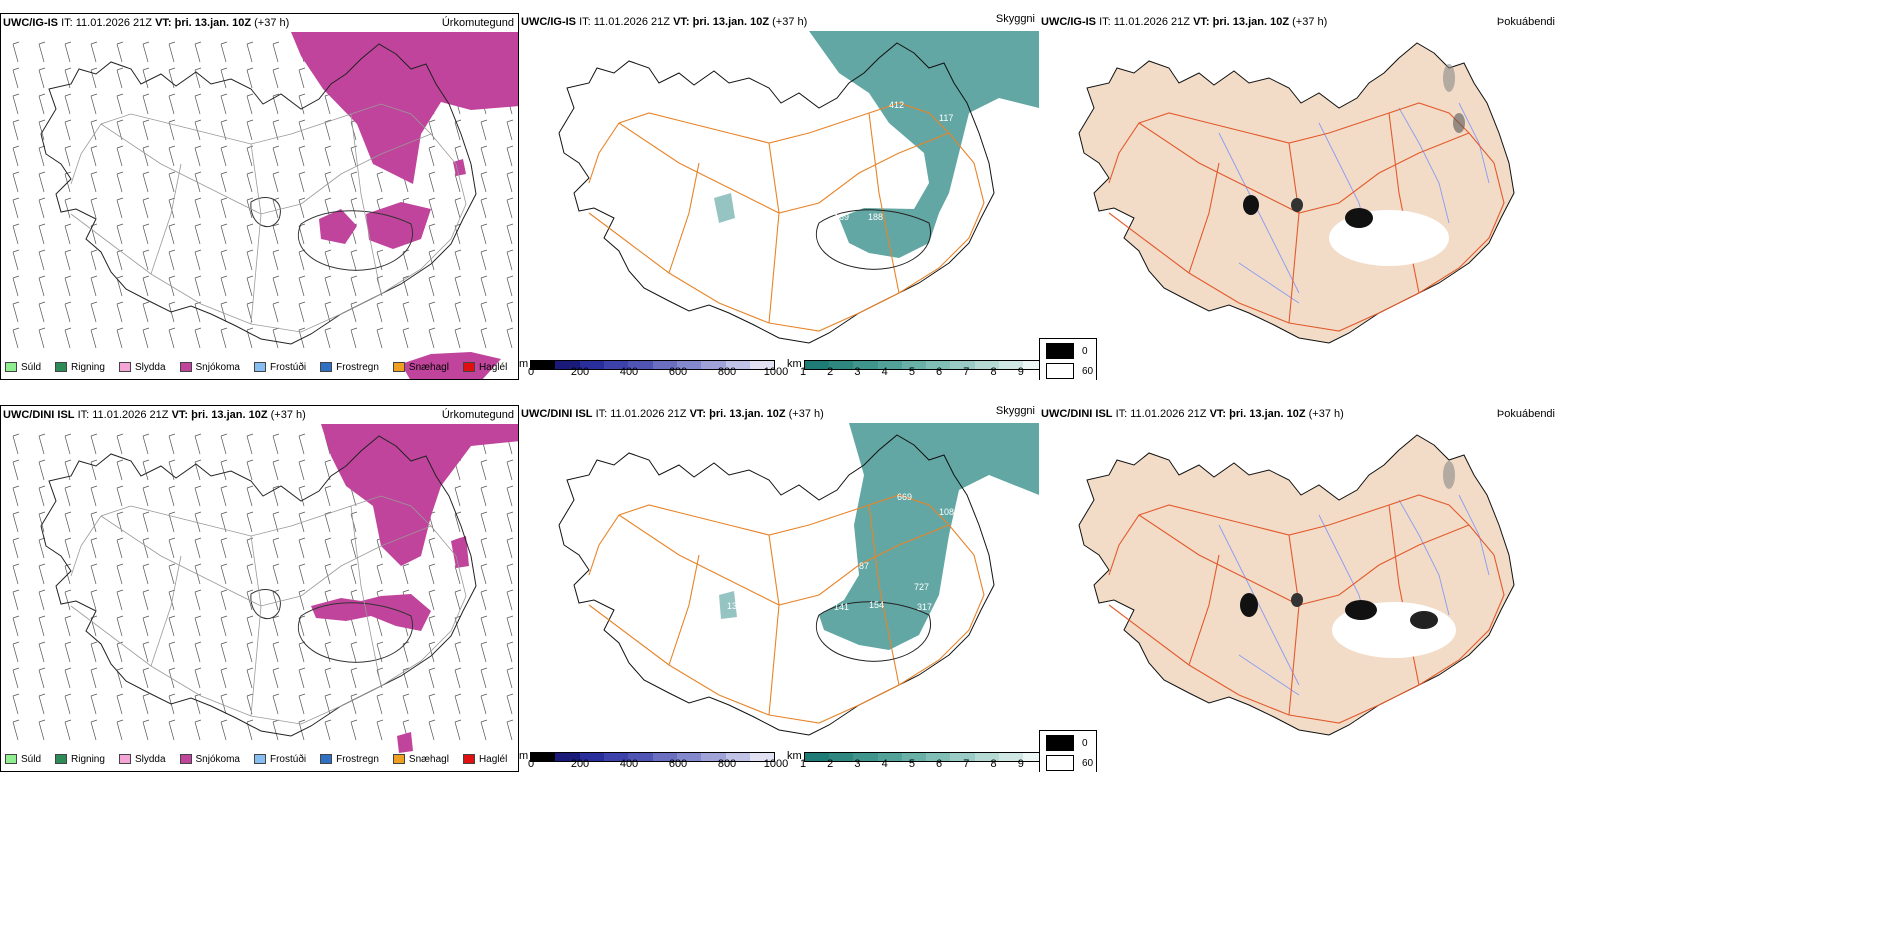 The width and height of the screenshot is (1900, 950). I want to click on panel-title: Skyggni, so click(1015, 411).